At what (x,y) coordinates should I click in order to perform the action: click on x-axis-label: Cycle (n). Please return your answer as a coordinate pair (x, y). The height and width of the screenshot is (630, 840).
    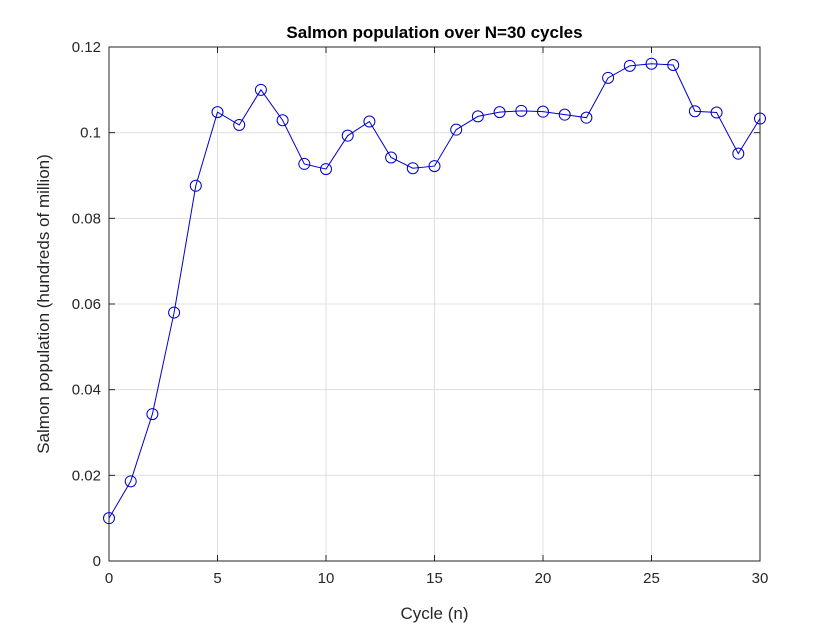
    Looking at the image, I should click on (434, 613).